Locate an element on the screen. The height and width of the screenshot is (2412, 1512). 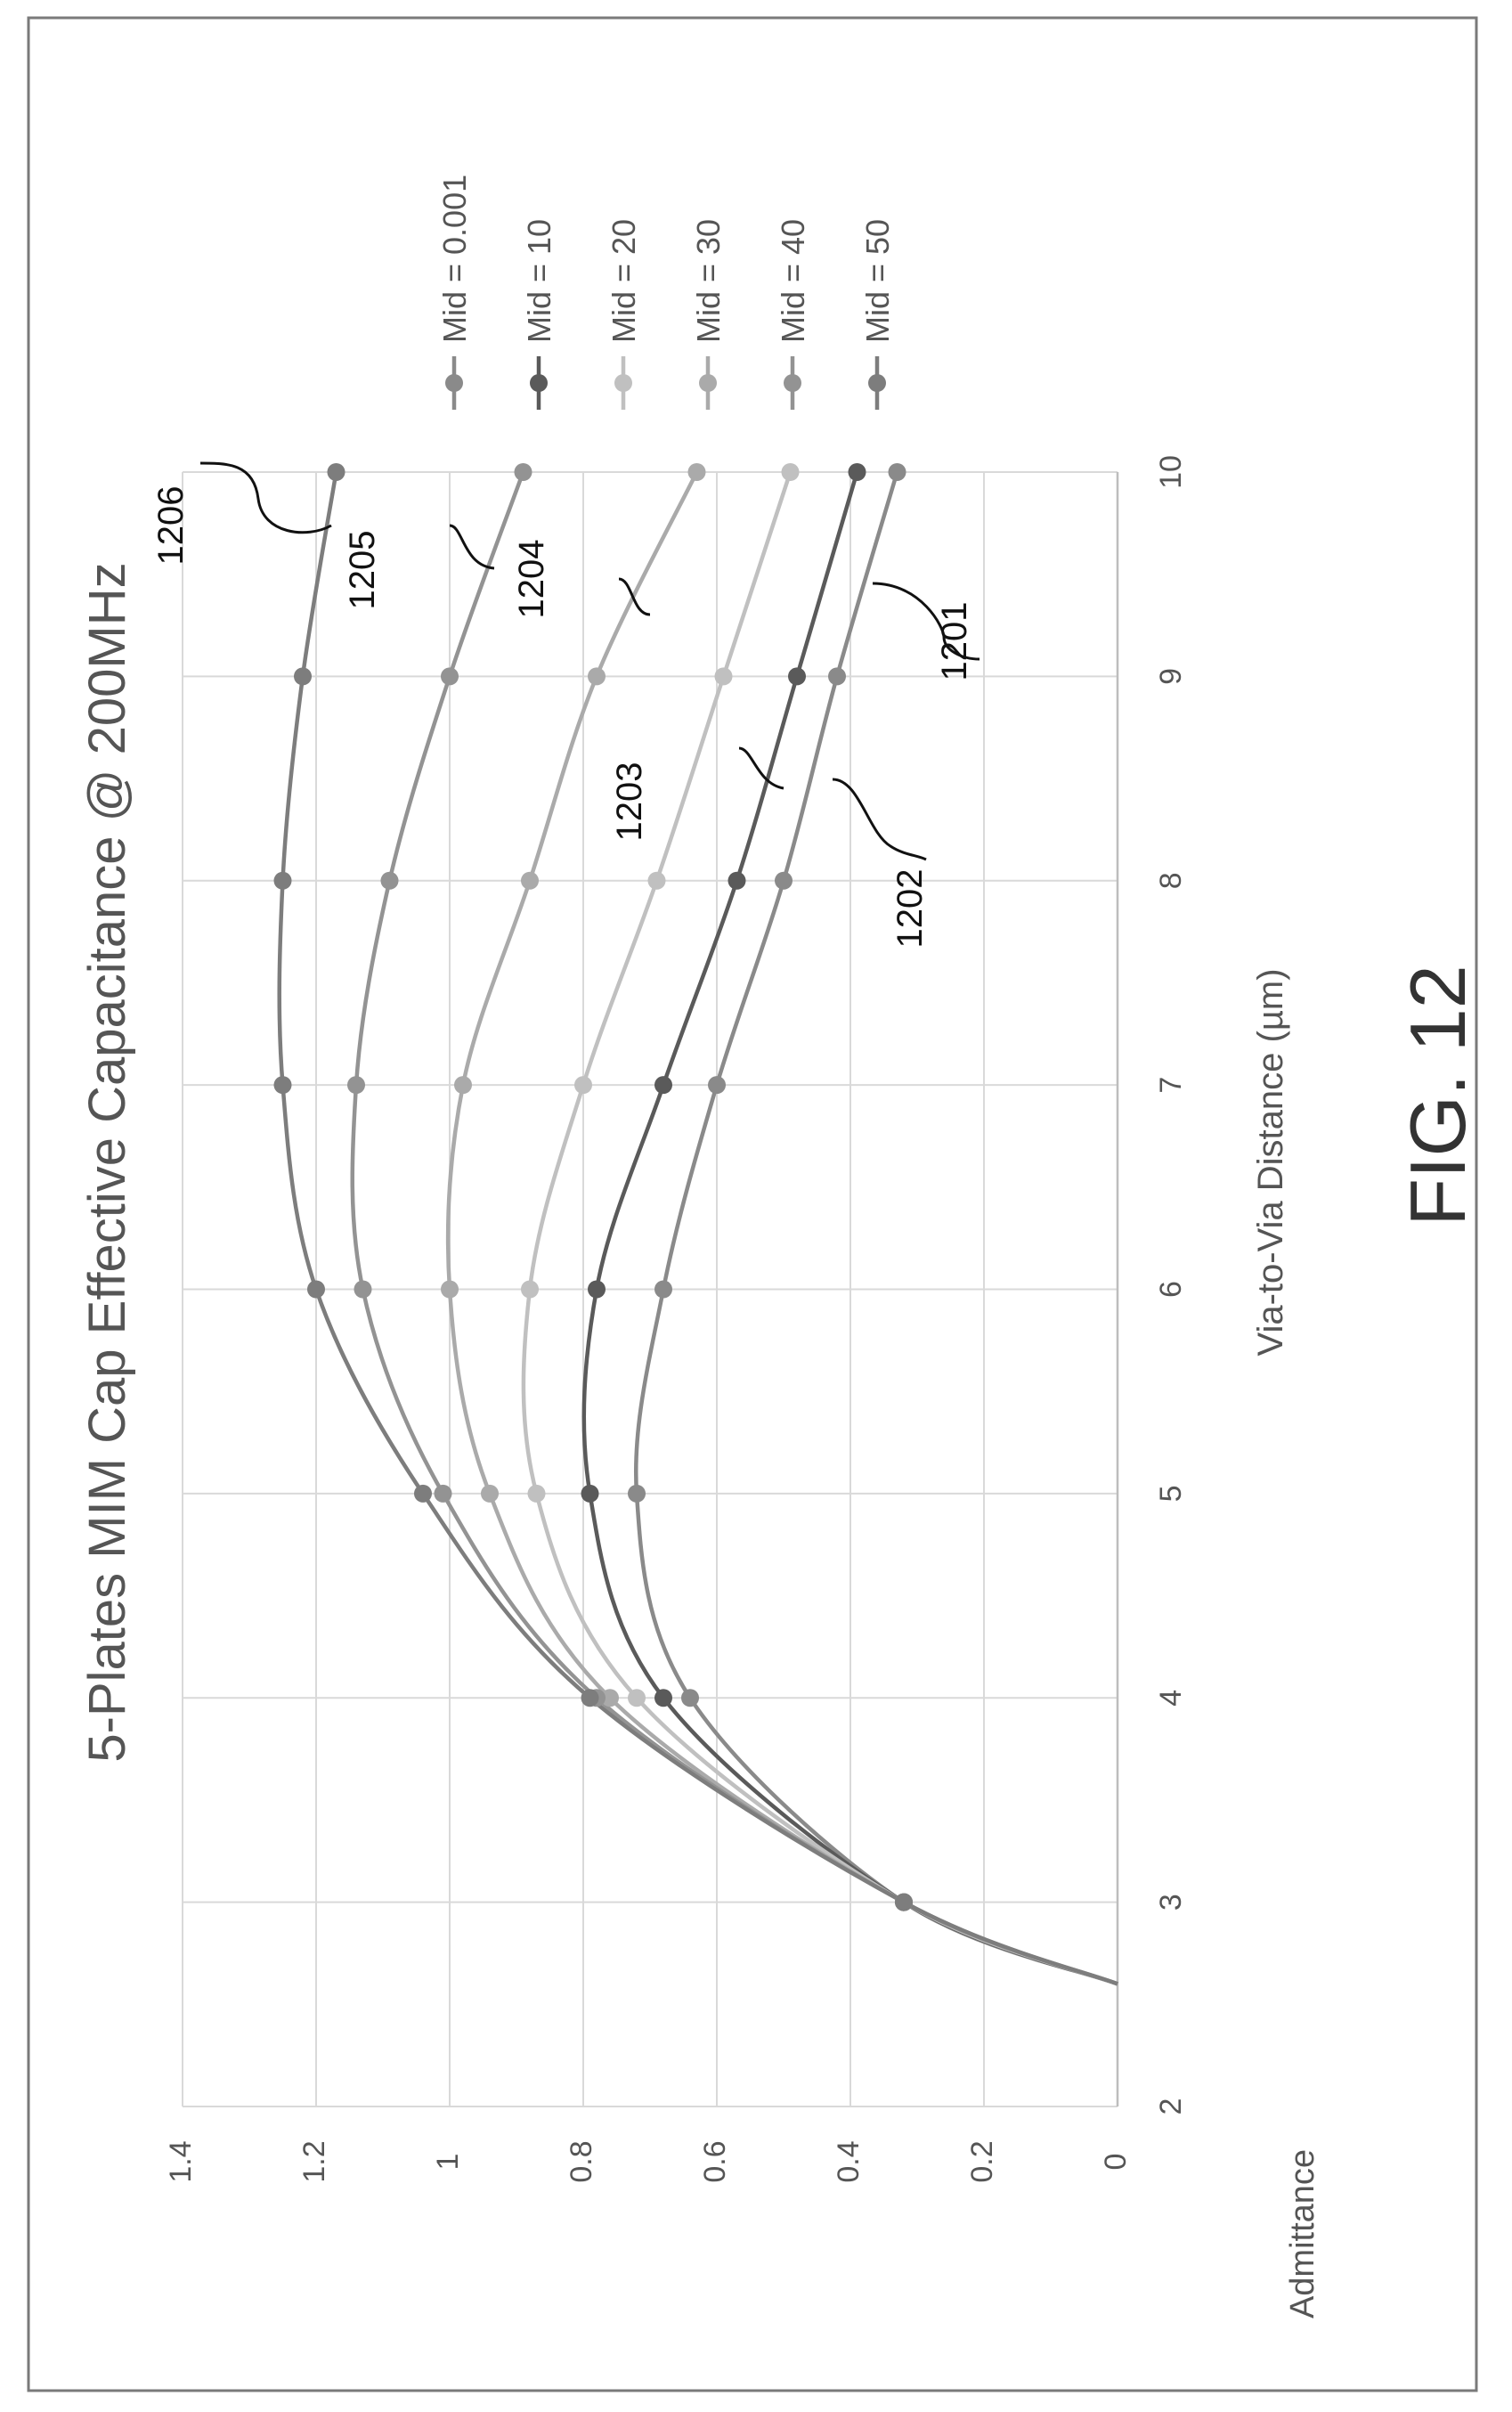
reference-label: 1205 is located at coordinates (362, 571).